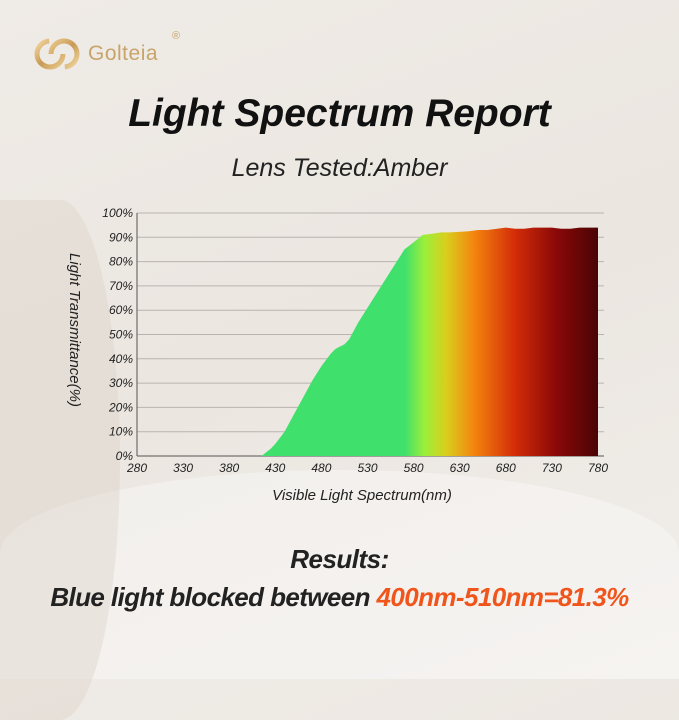 The height and width of the screenshot is (720, 679). Describe the element at coordinates (136, 468) in the screenshot. I see `x-tick-label: 280` at that location.